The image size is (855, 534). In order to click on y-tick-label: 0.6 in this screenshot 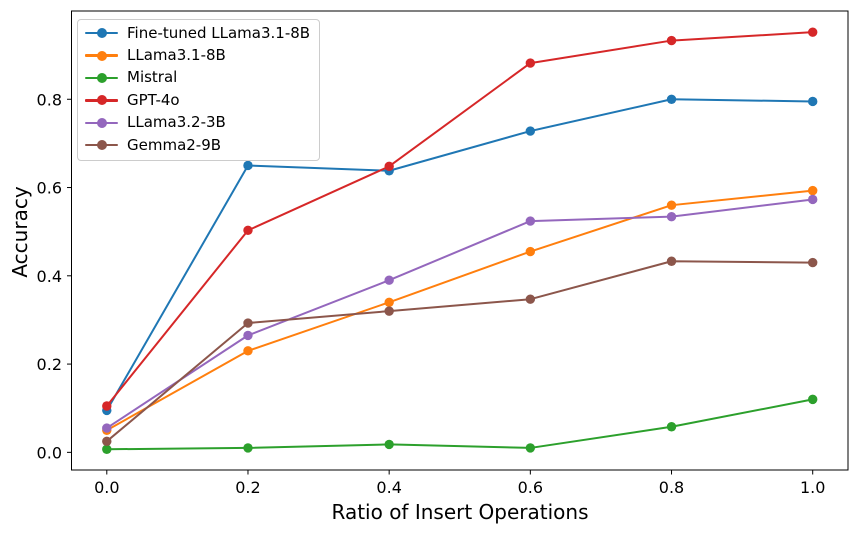, I will do `click(49, 188)`.